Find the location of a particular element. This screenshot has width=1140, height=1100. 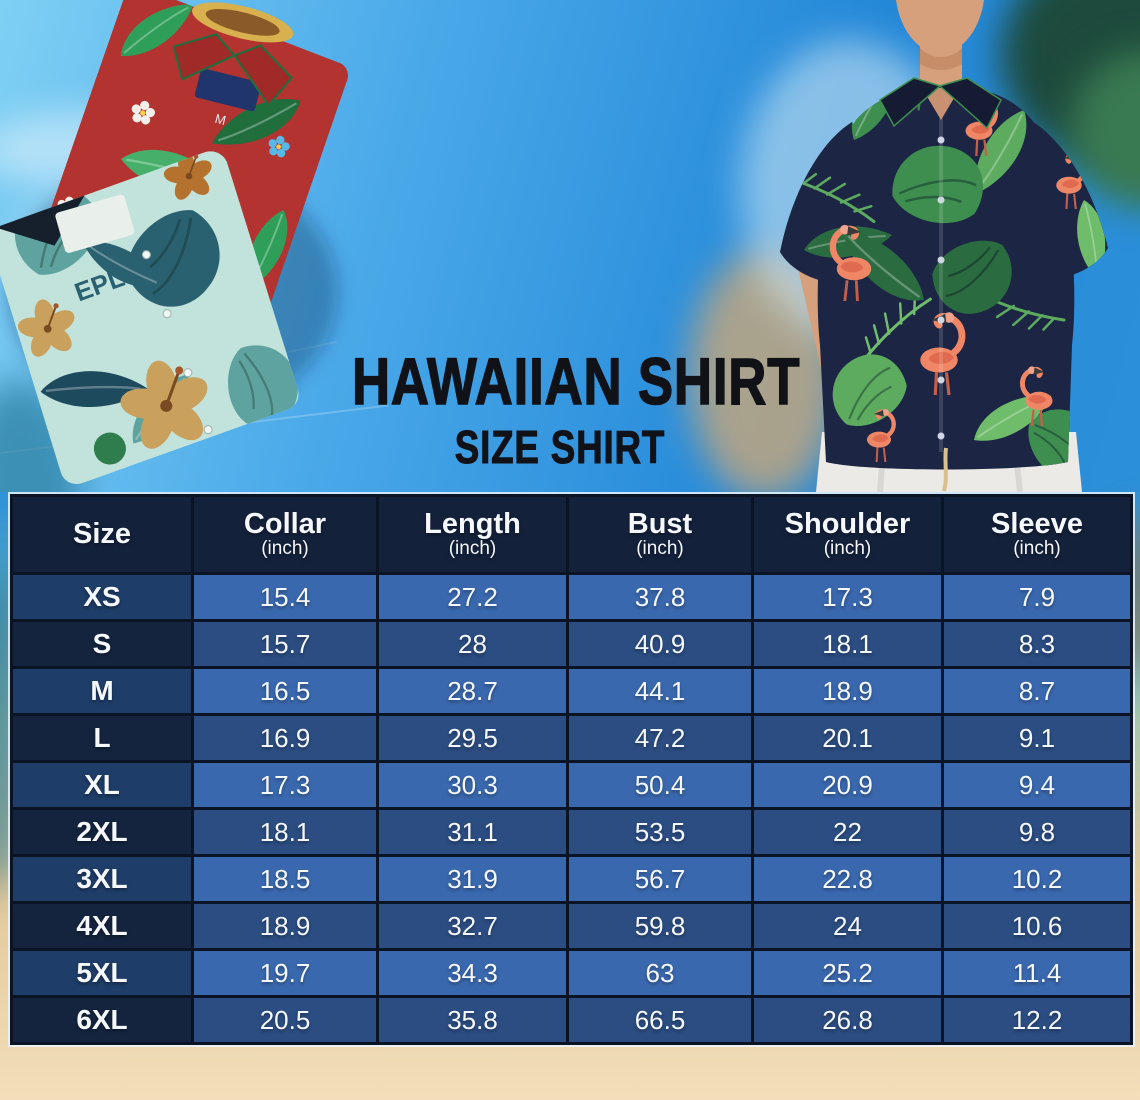

column-header-shoulder: Shoulder (inch) is located at coordinates (847, 534).